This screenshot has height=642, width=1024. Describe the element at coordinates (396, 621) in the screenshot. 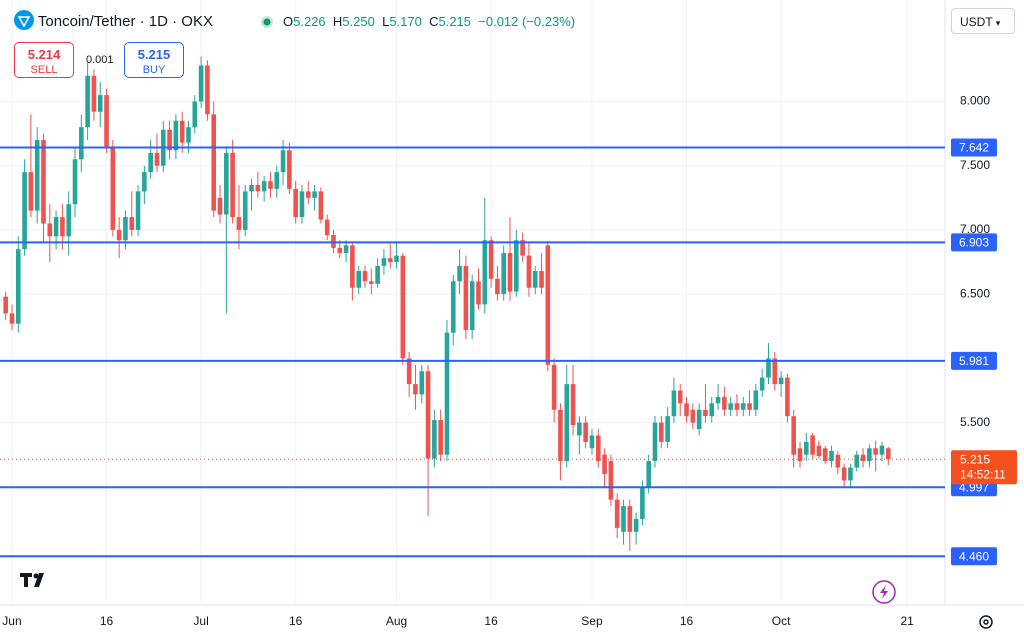

I see `x-tick-label: Aug` at that location.